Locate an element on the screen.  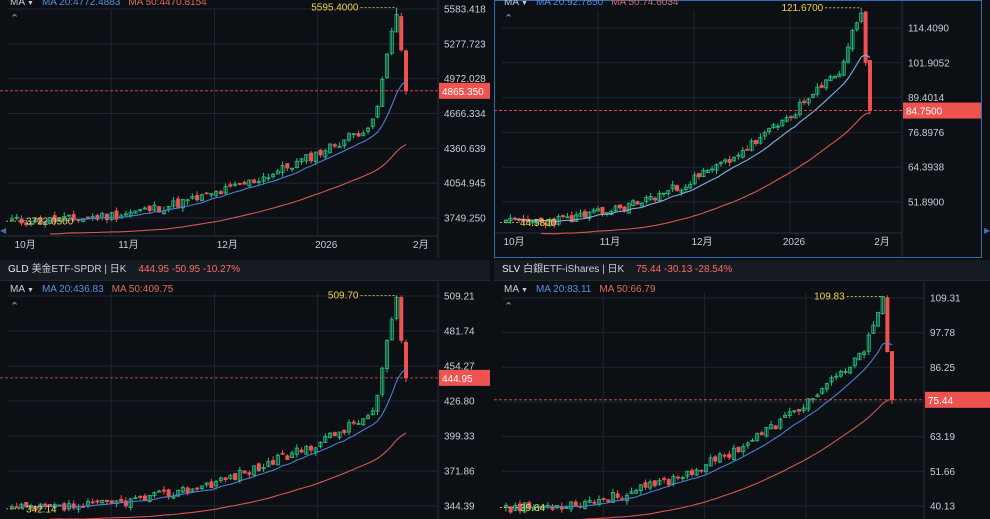
panel-title-bar: GLD 美金ETF-SPDR | 日K 444.95 -50.95 -10.27% is located at coordinates (245, 270).